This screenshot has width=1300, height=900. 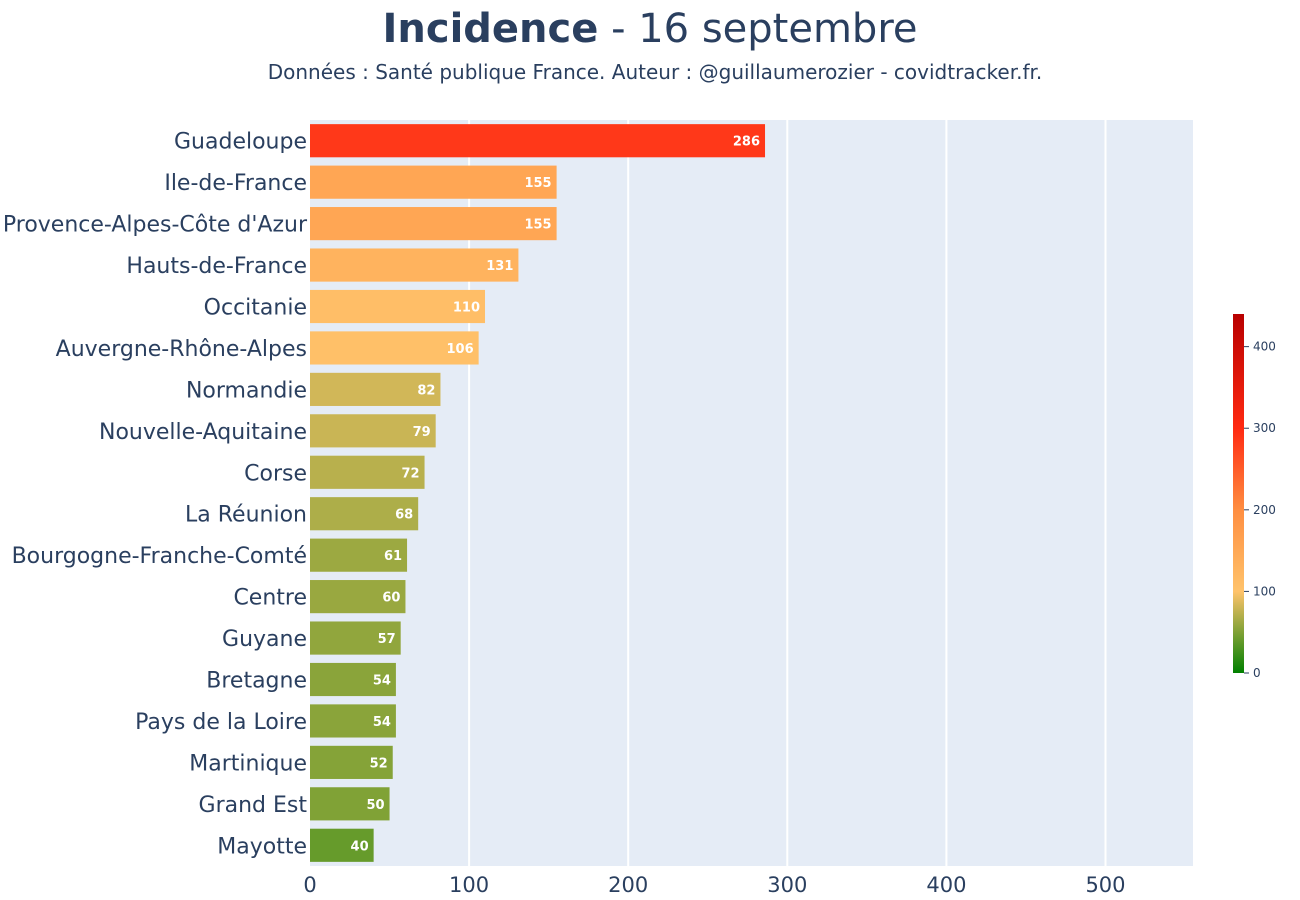 What do you see at coordinates (246, 515) in the screenshot?
I see `category-label: La Réunion` at bounding box center [246, 515].